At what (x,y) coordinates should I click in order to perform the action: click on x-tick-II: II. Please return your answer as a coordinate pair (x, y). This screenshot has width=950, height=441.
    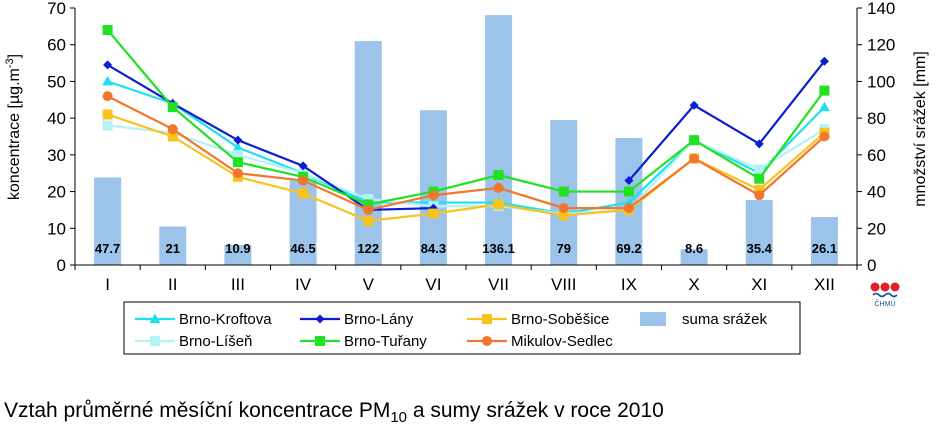
    Looking at the image, I should click on (172, 284).